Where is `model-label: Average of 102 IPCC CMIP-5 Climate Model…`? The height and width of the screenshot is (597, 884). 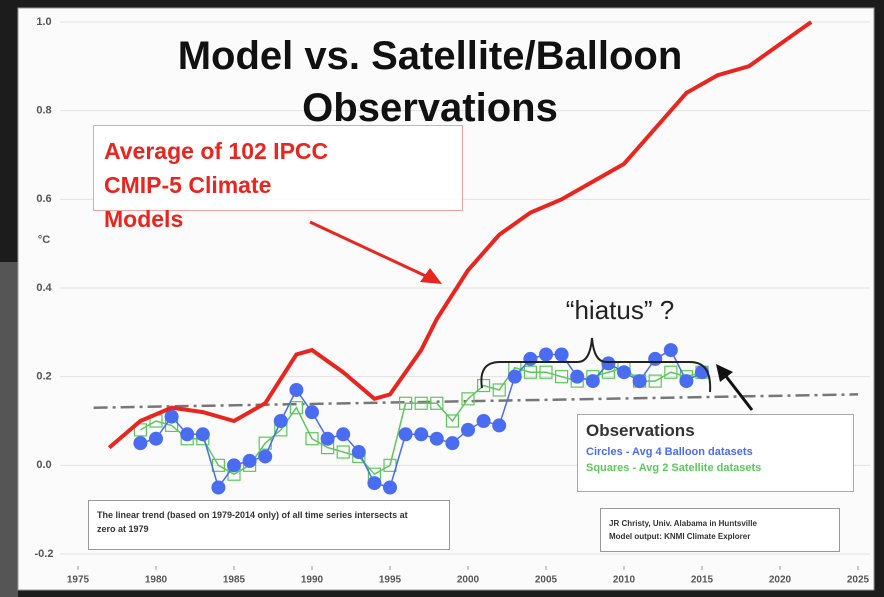
model-label: Average of 102 IPCC CMIP-5 Climate Model… is located at coordinates (278, 178).